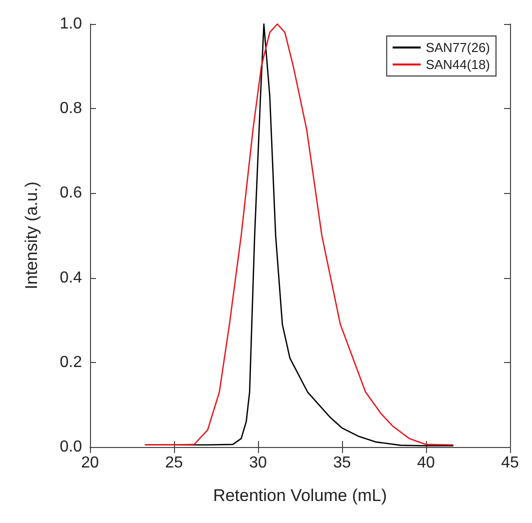  Describe the element at coordinates (71, 277) in the screenshot. I see `y-tick-label: 0.4` at that location.